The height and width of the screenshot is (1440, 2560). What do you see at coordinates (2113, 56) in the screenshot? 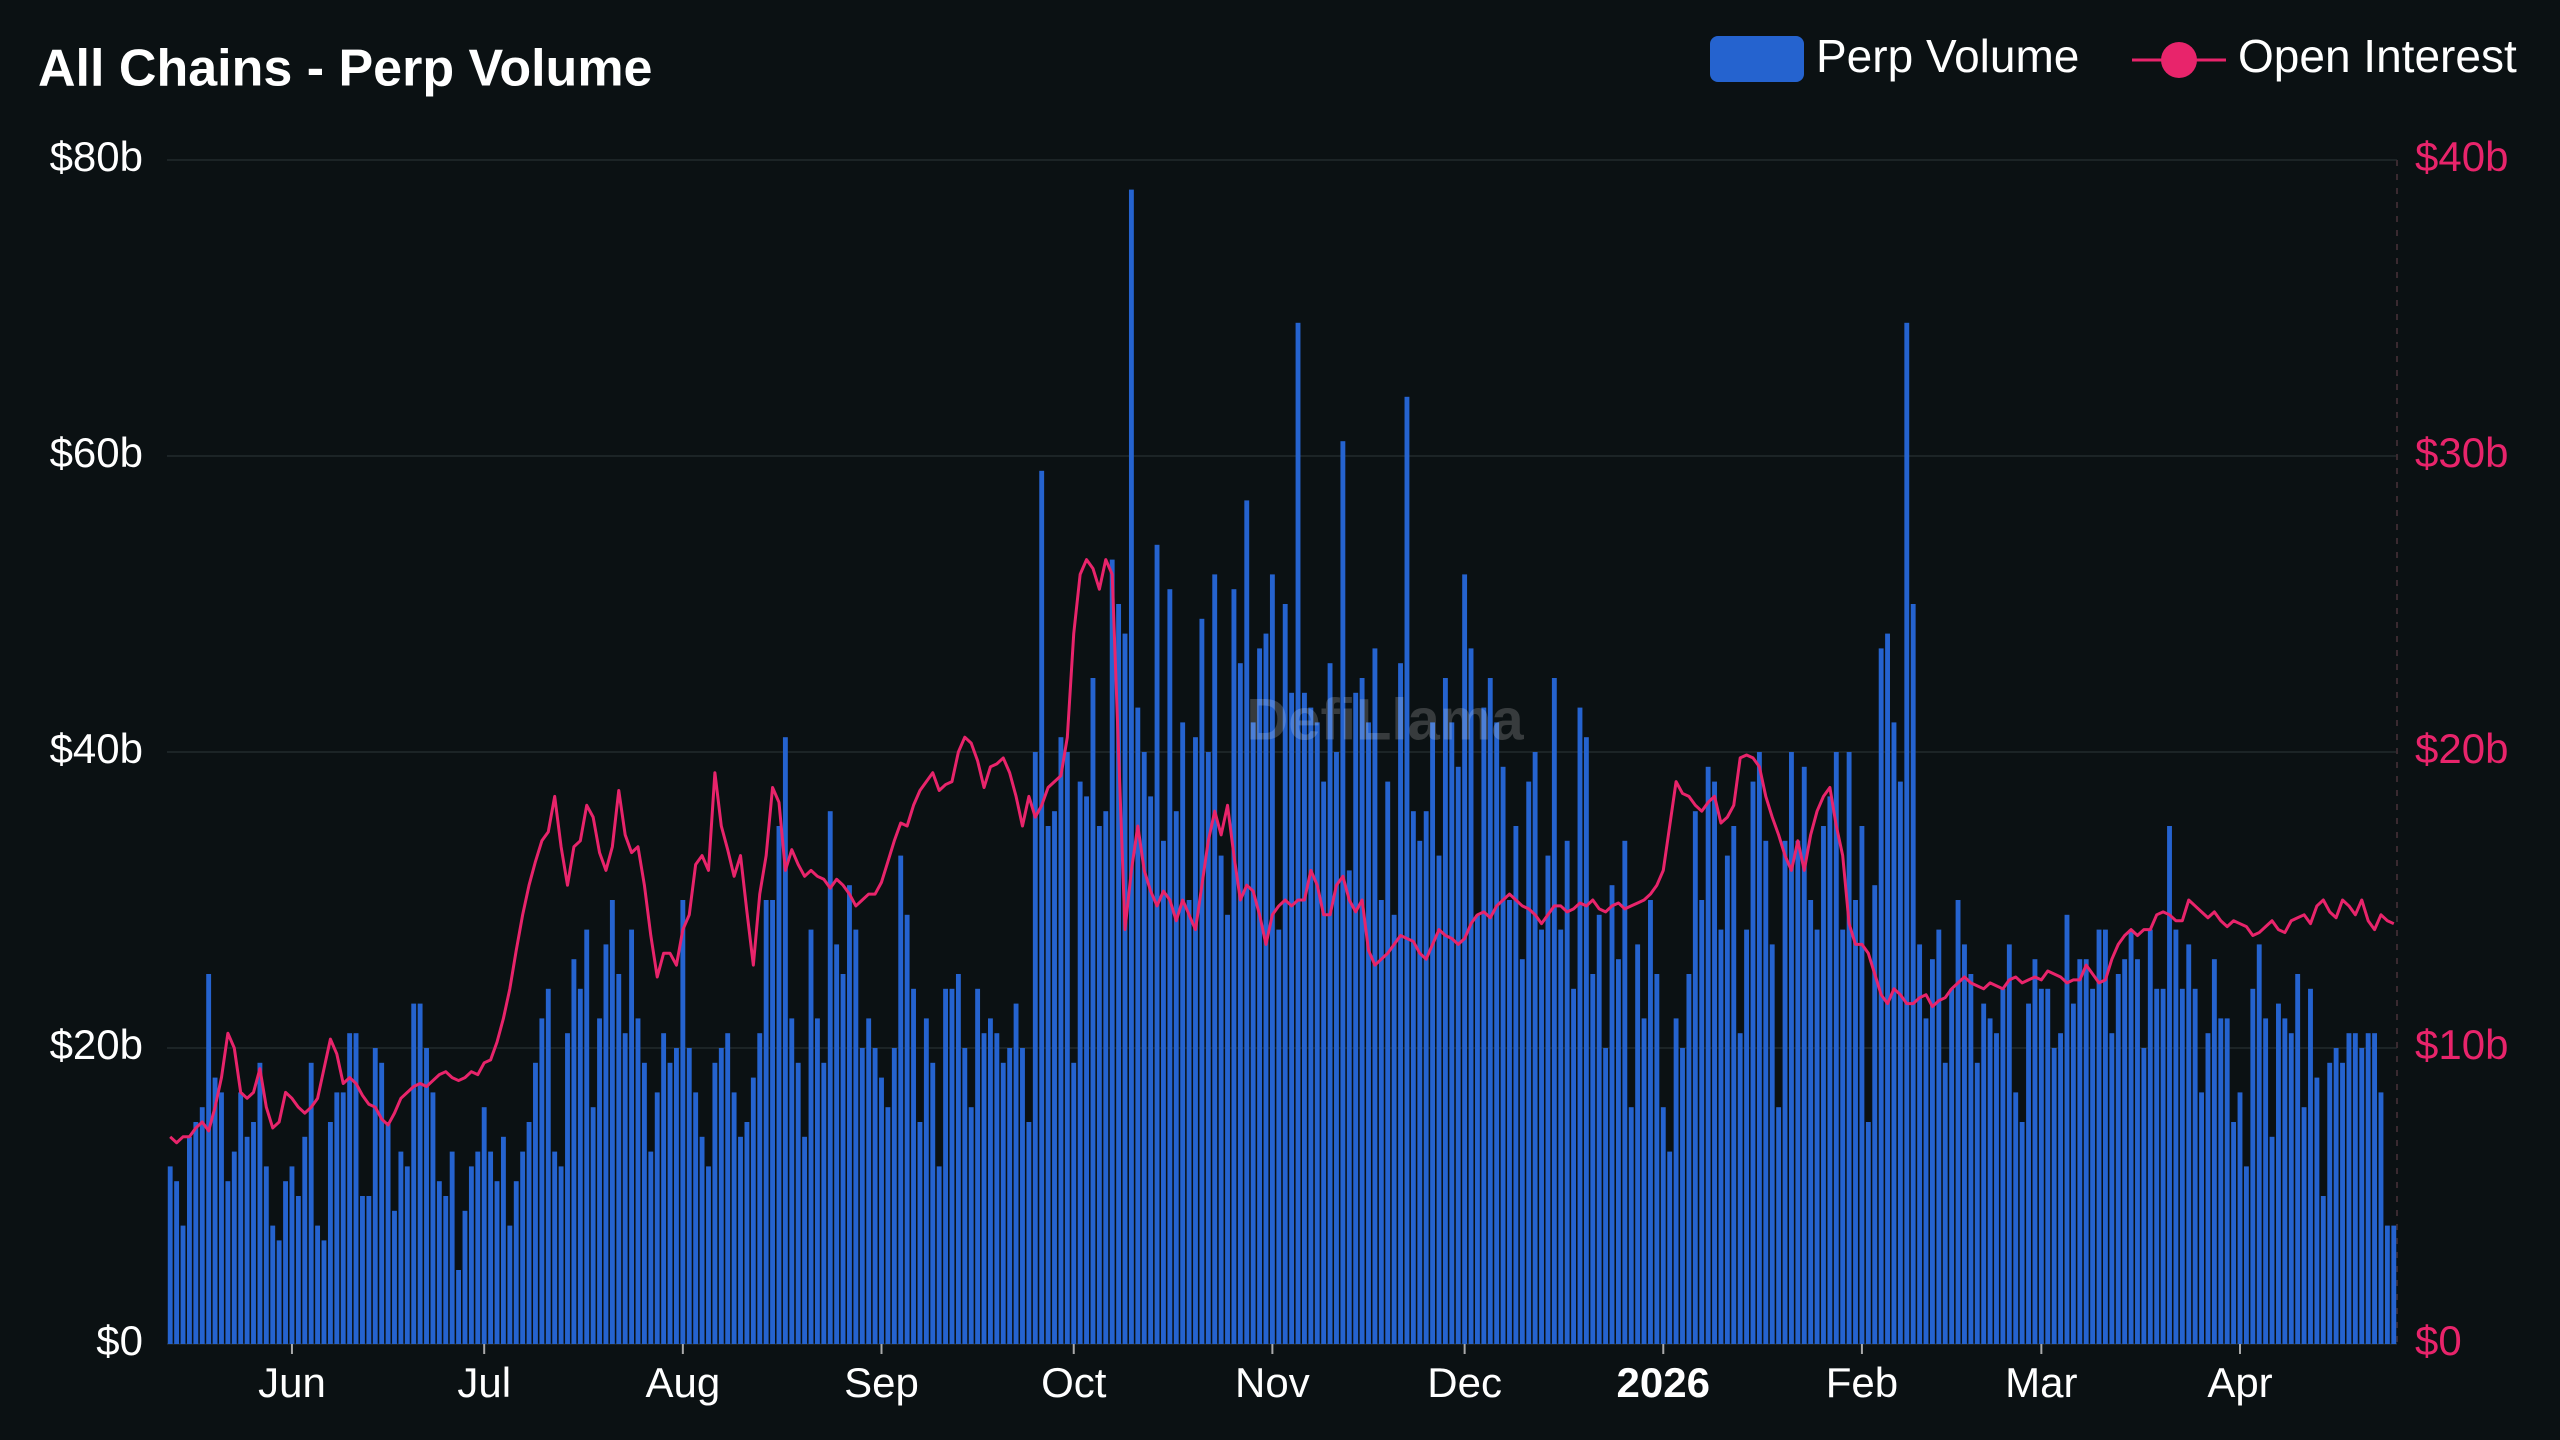
I see `legend: Perp Volume Open Interest` at bounding box center [2113, 56].